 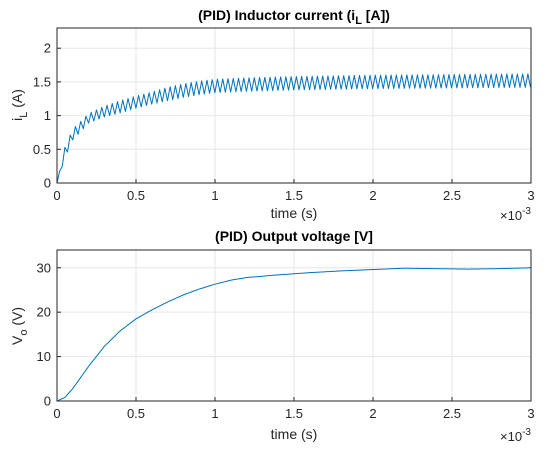 What do you see at coordinates (136, 413) in the screenshot?
I see `chart2-xtick-label: 0.5` at bounding box center [136, 413].